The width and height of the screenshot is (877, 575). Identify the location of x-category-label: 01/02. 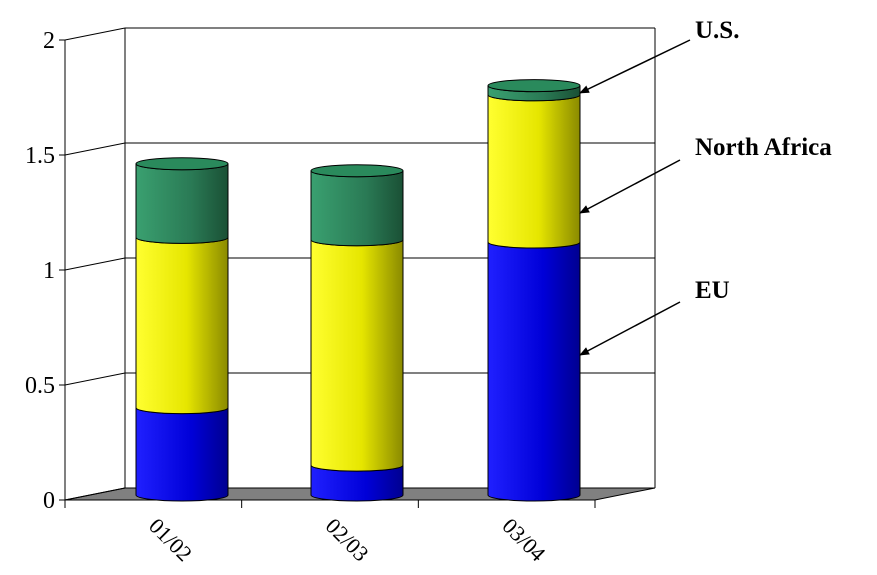
(170, 539).